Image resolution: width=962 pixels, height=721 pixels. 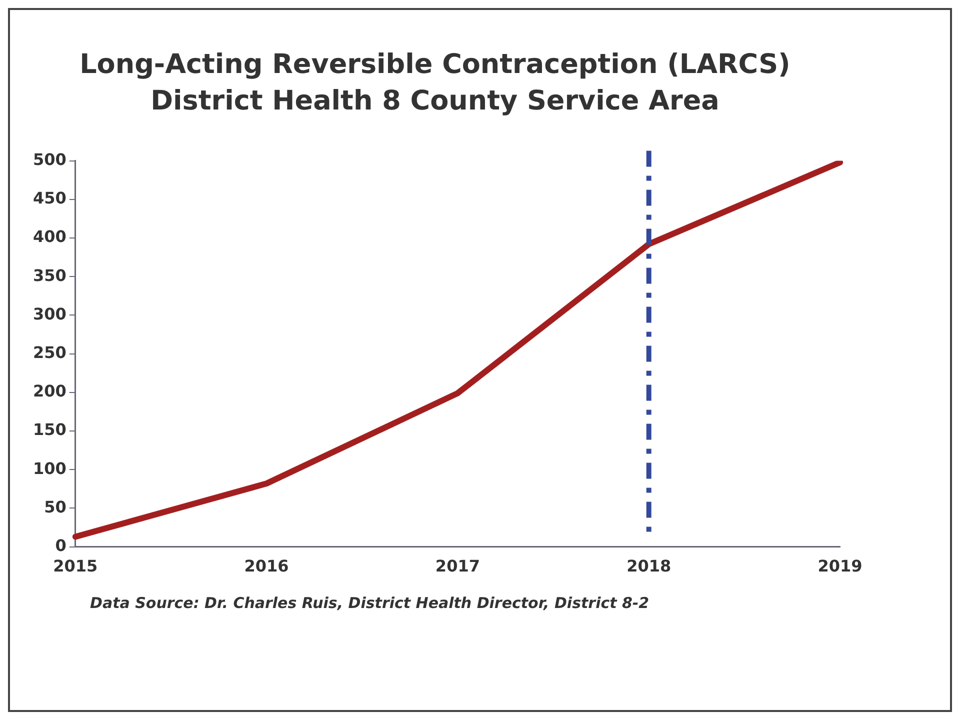 I want to click on y-tick-label: 300, so click(x=49, y=314).